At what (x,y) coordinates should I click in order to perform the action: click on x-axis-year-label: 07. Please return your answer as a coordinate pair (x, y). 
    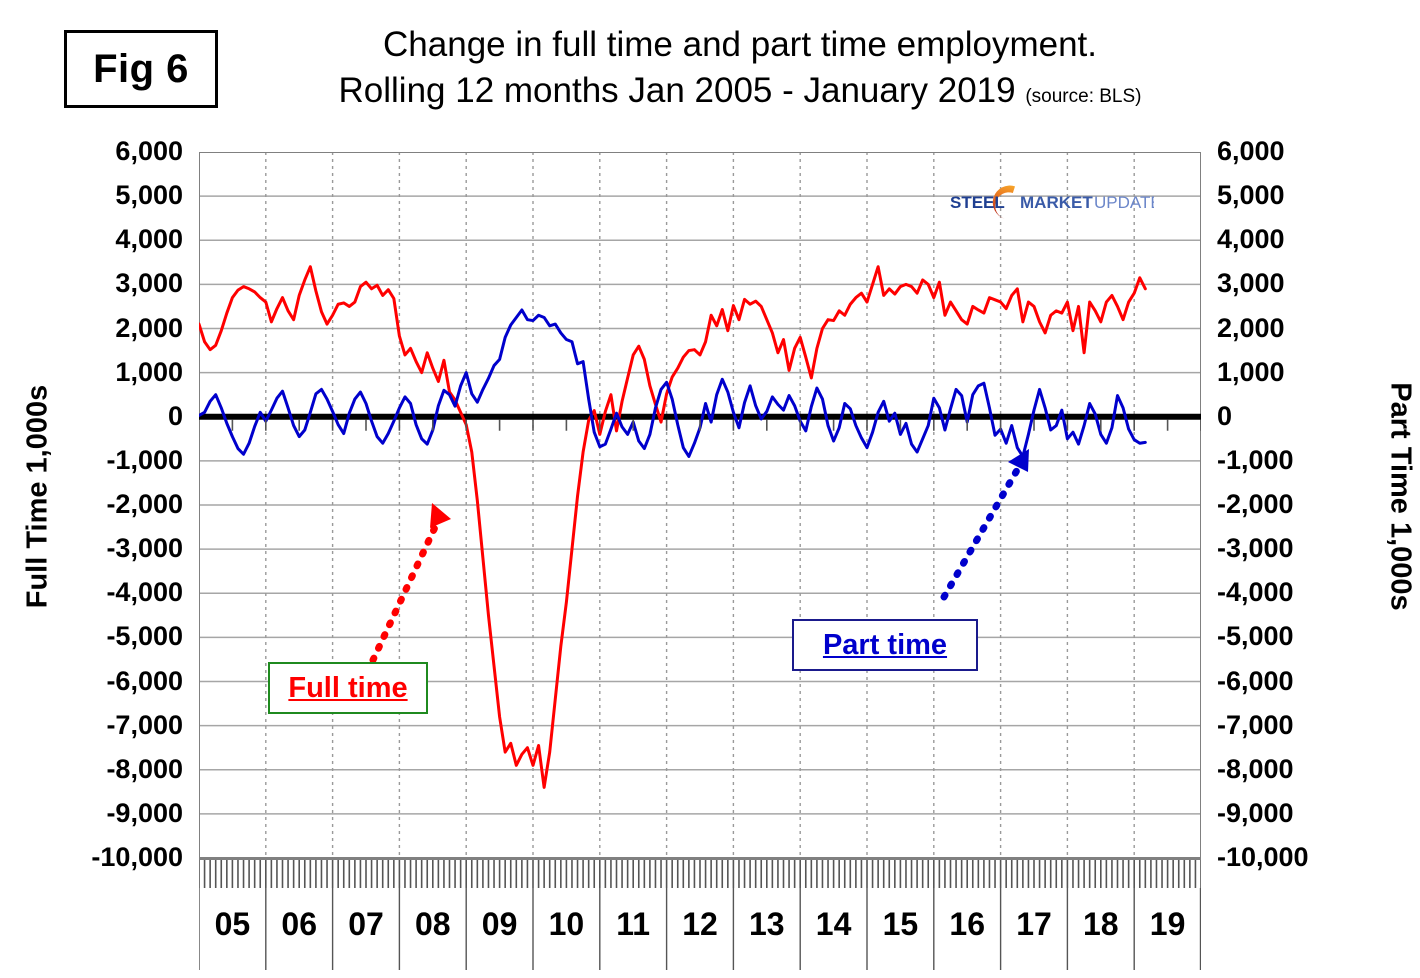
    Looking at the image, I should click on (366, 924).